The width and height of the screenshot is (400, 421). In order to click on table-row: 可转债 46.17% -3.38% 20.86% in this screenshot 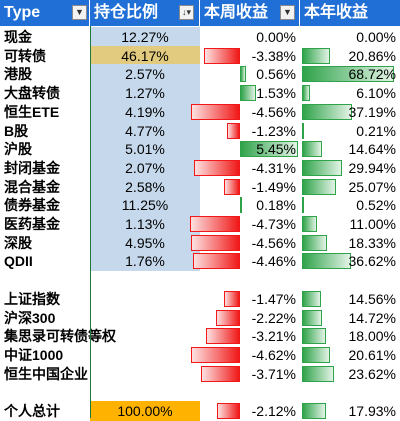, I will do `click(200, 55)`.